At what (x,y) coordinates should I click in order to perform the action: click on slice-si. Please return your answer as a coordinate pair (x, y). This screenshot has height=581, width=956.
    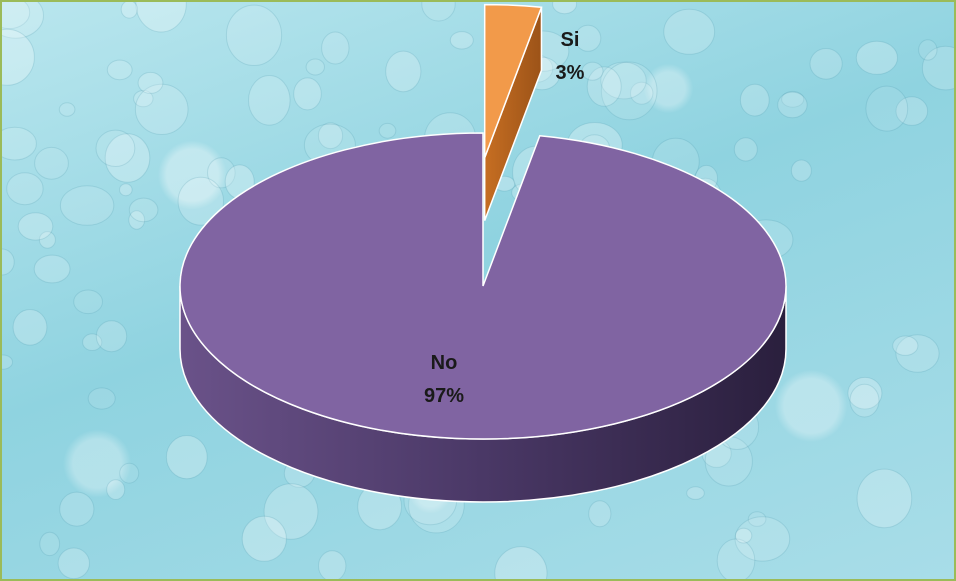
    Looking at the image, I should click on (513, 80).